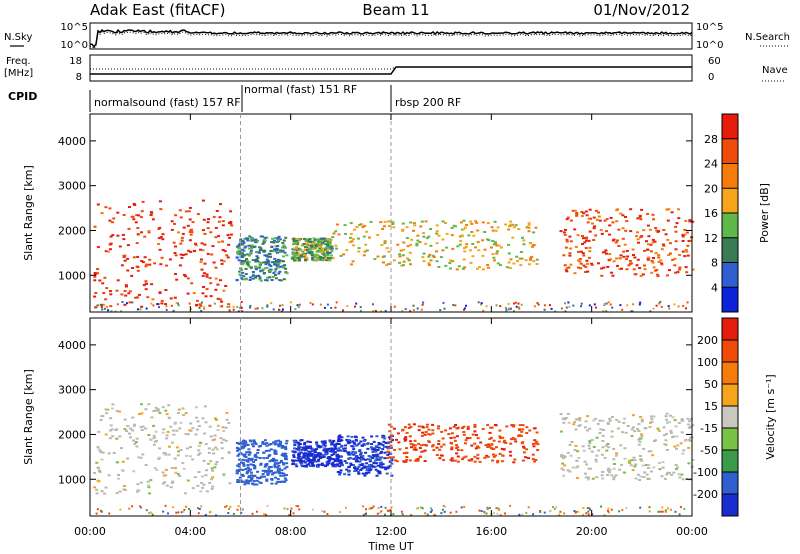 The image size is (800, 554). I want to click on colorbar-segment, so click(730, 176).